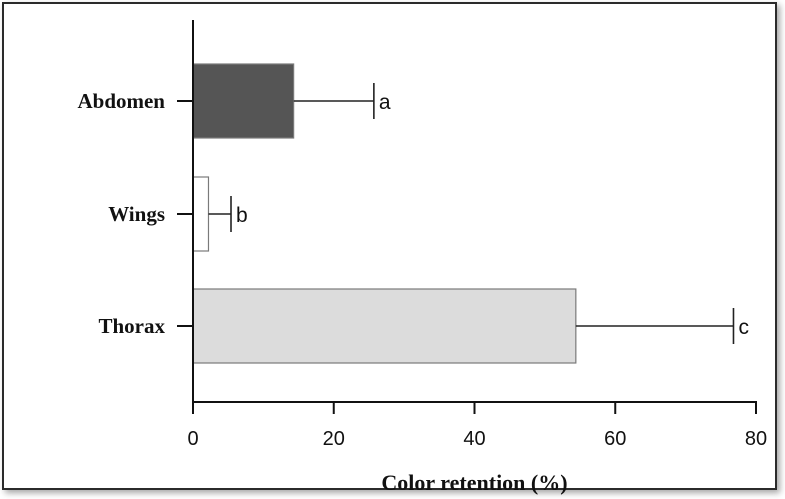 Image resolution: width=785 pixels, height=499 pixels. Describe the element at coordinates (201, 214) in the screenshot. I see `bar-wings` at that location.